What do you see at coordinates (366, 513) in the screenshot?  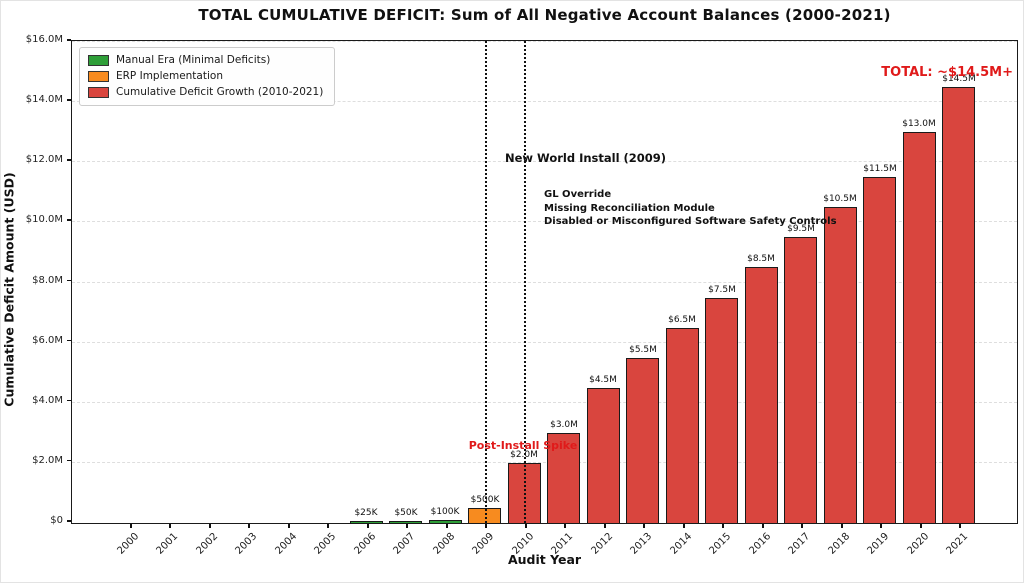 I see `bar-value-label-2006: $25K` at bounding box center [366, 513].